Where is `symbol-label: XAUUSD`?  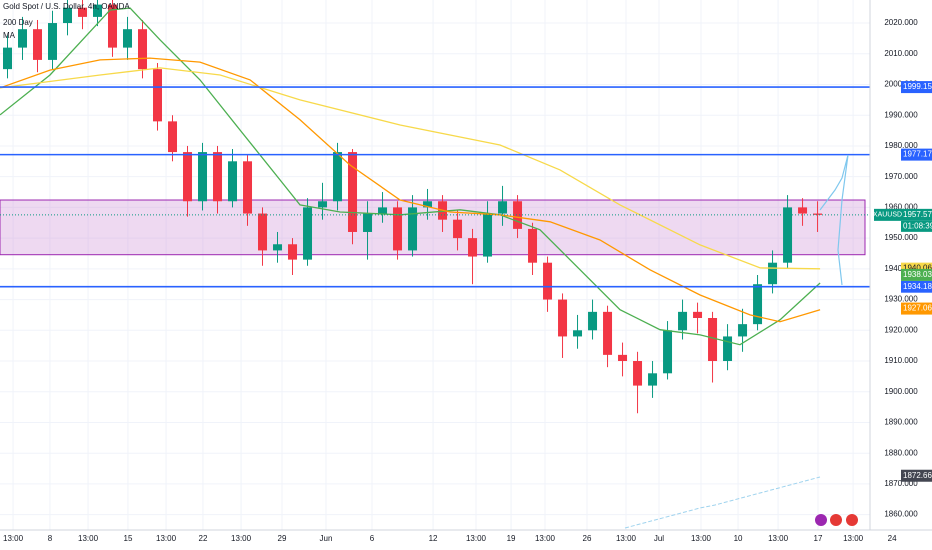
symbol-label: XAUUSD is located at coordinates (887, 215).